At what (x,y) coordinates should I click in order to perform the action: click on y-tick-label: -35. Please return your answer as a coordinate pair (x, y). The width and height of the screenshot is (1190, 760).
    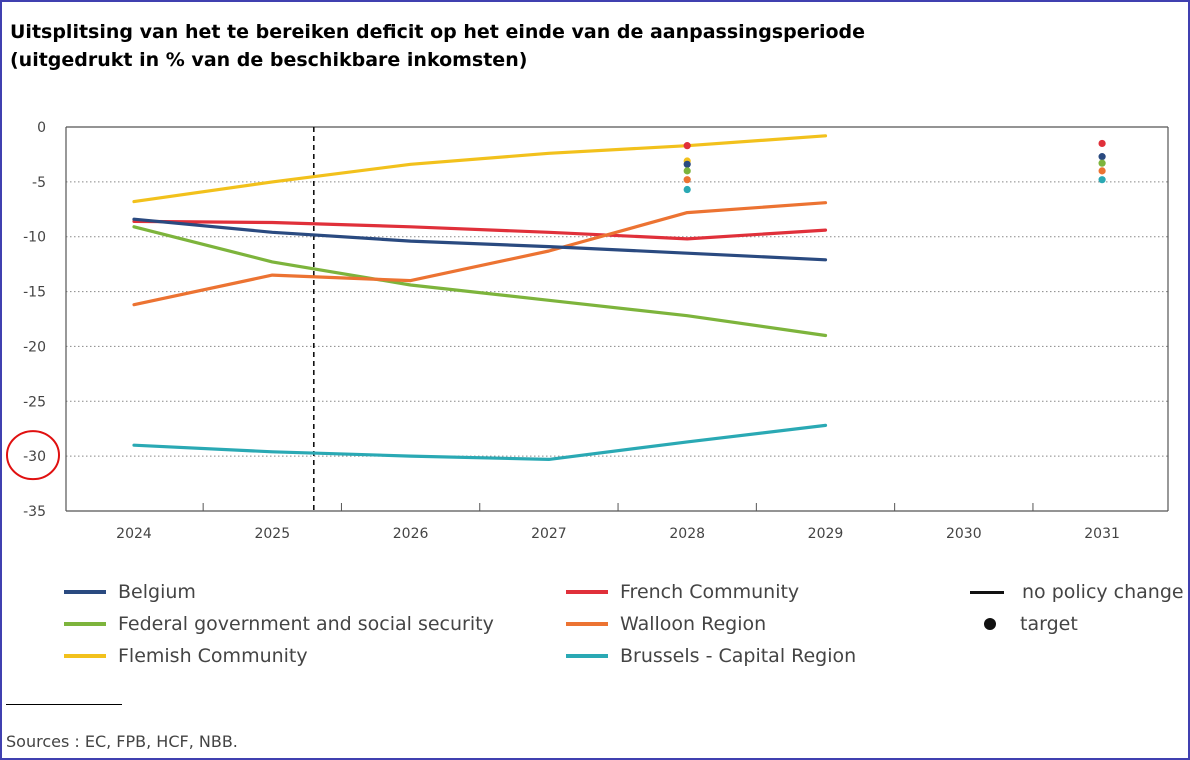
    Looking at the image, I should click on (34, 512).